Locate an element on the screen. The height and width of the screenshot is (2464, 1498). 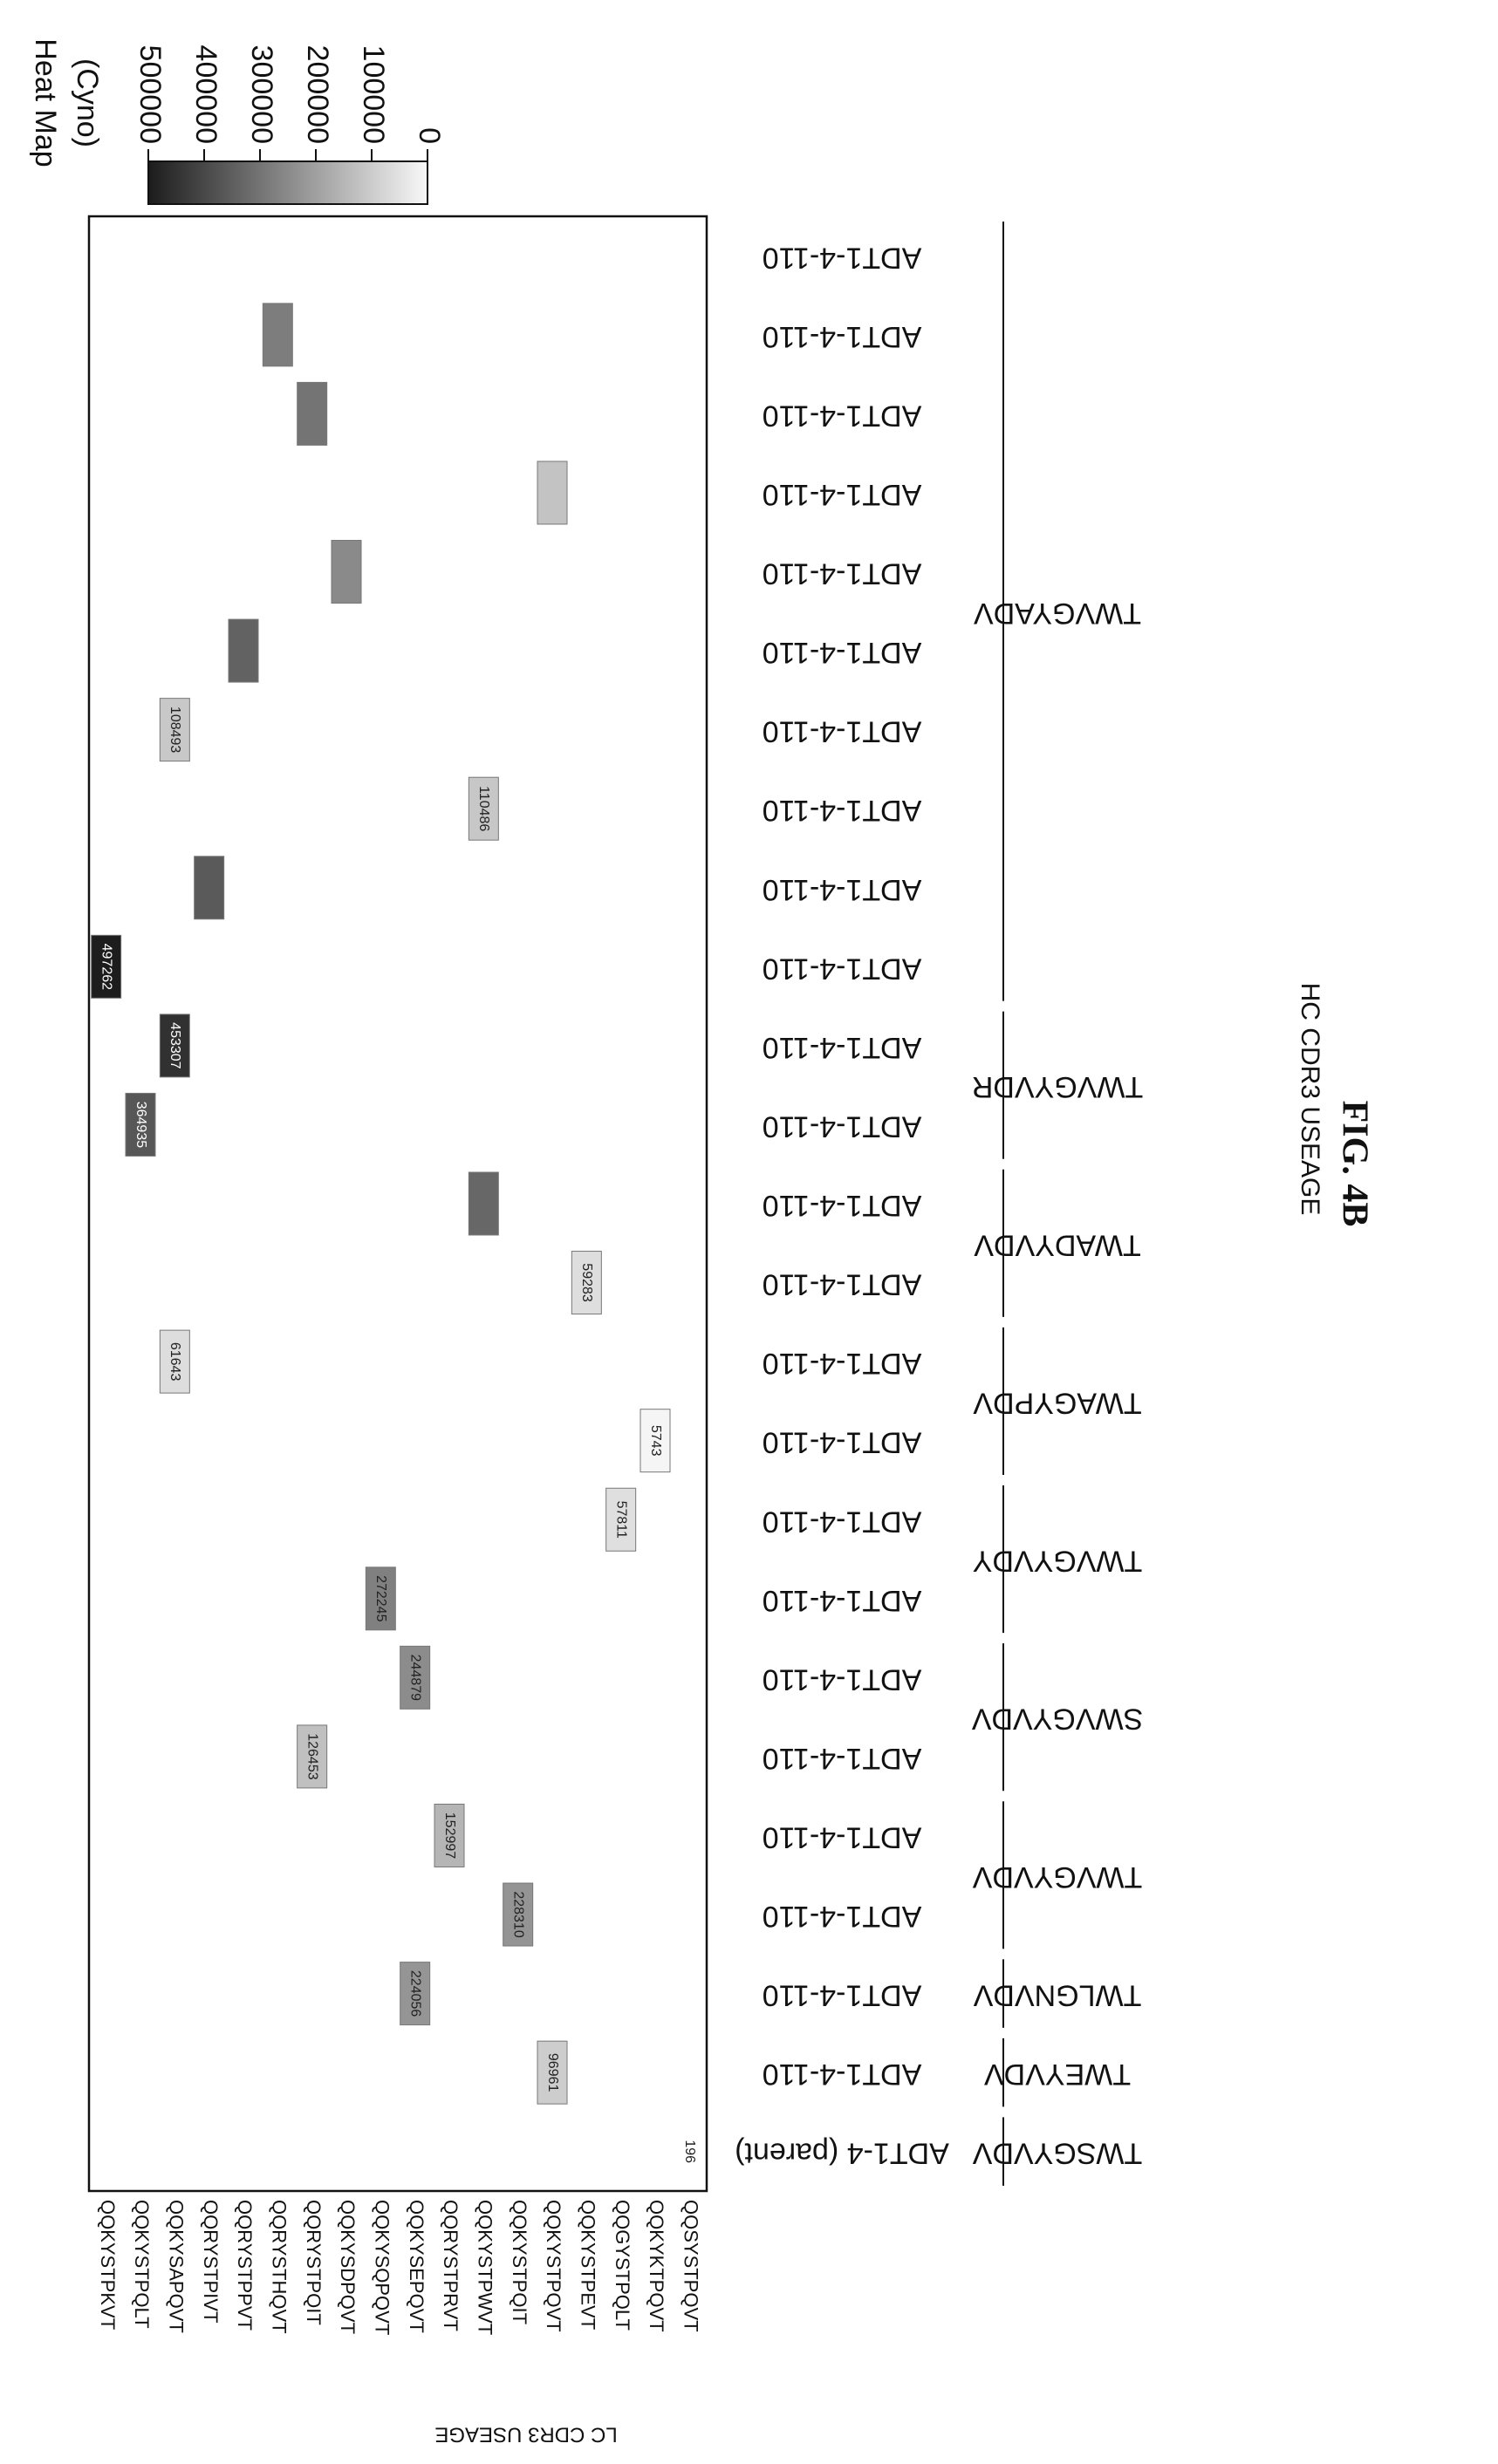
cell-value-label: 244879 is located at coordinates (414, 1678).